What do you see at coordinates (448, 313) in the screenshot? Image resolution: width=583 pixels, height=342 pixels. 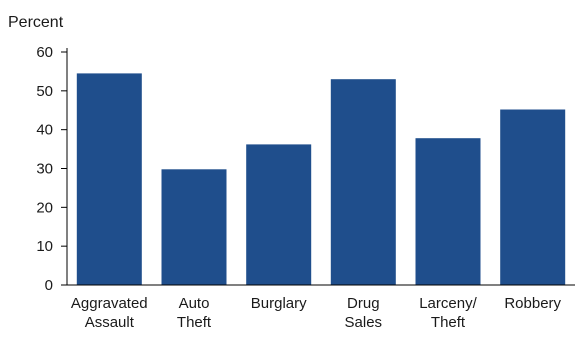 I see `x-tick-label-4: Larceny/Theft` at bounding box center [448, 313].